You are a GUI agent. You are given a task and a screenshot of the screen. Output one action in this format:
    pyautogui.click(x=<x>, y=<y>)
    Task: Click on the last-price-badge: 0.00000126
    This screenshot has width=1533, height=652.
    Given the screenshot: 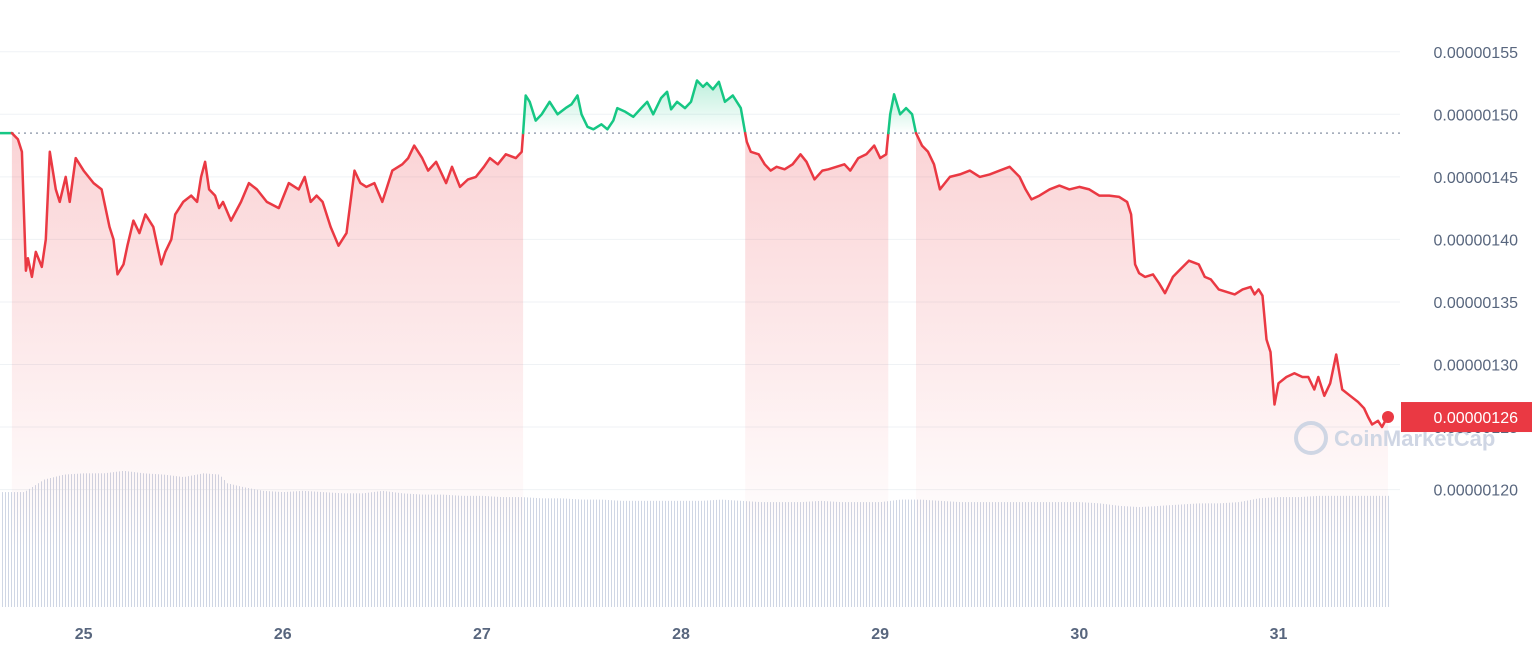 What is the action you would take?
    pyautogui.click(x=1466, y=417)
    